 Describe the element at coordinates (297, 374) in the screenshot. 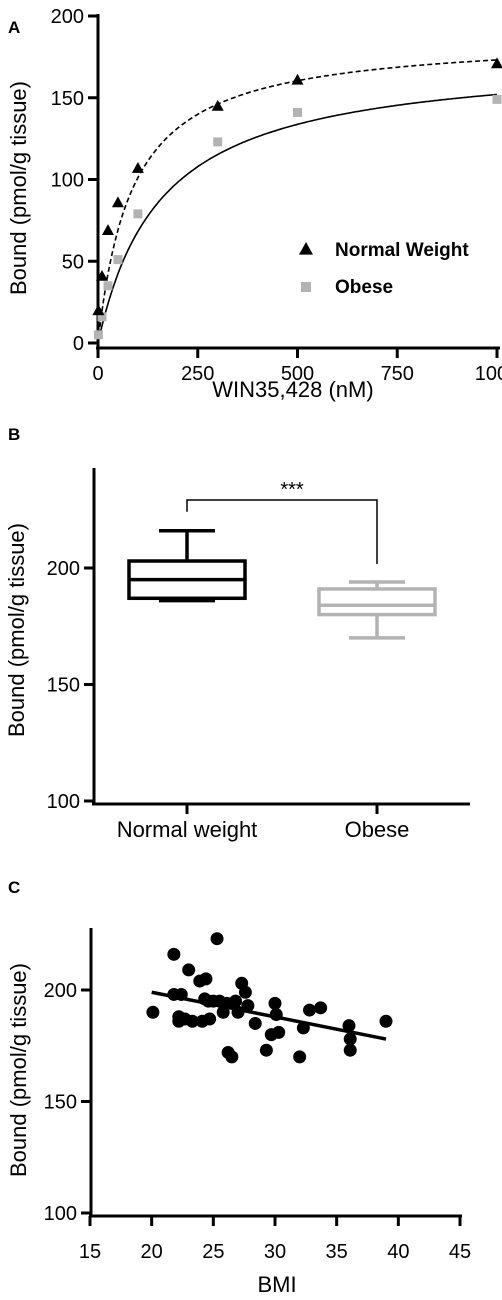

I see `panel-a-xtick-label: 500` at that location.